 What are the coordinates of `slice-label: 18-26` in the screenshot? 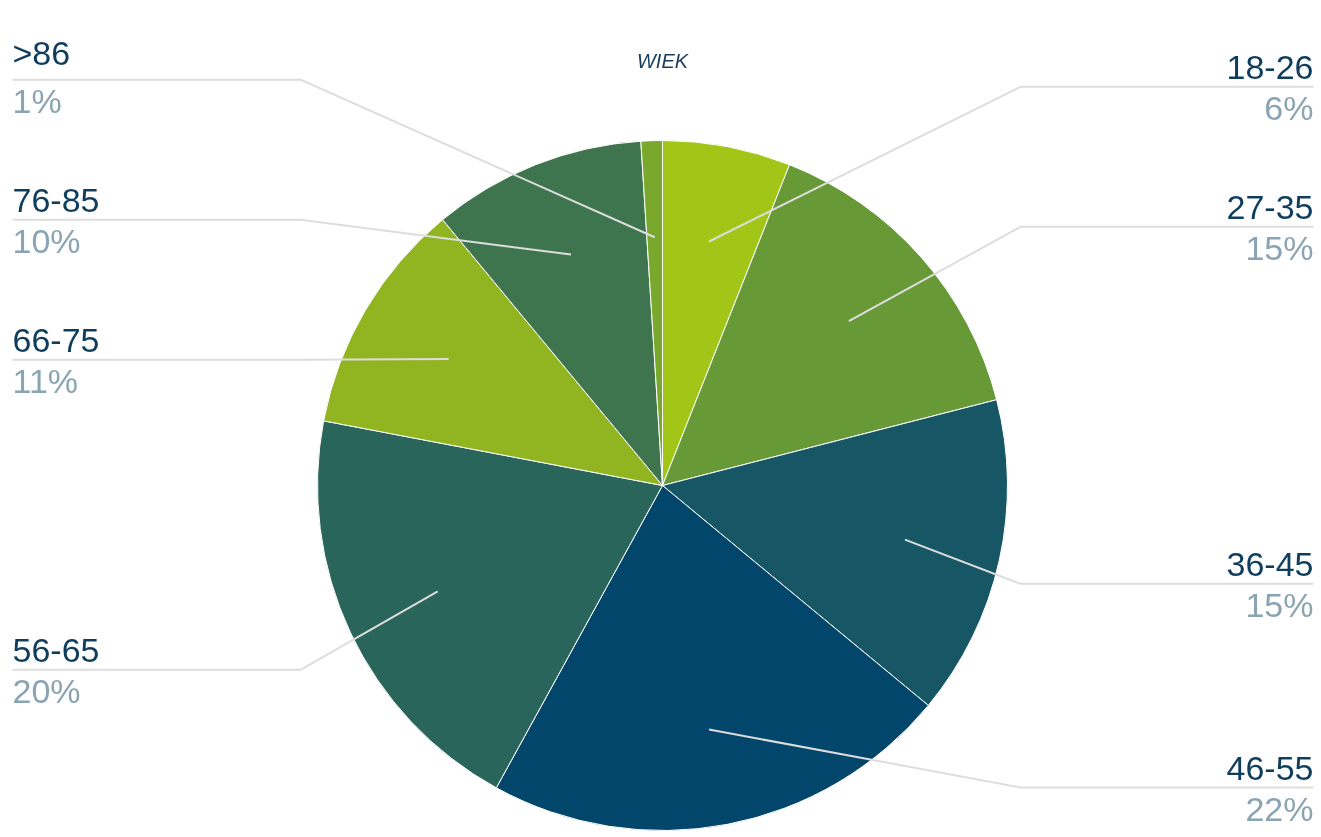 It's located at (1270, 66).